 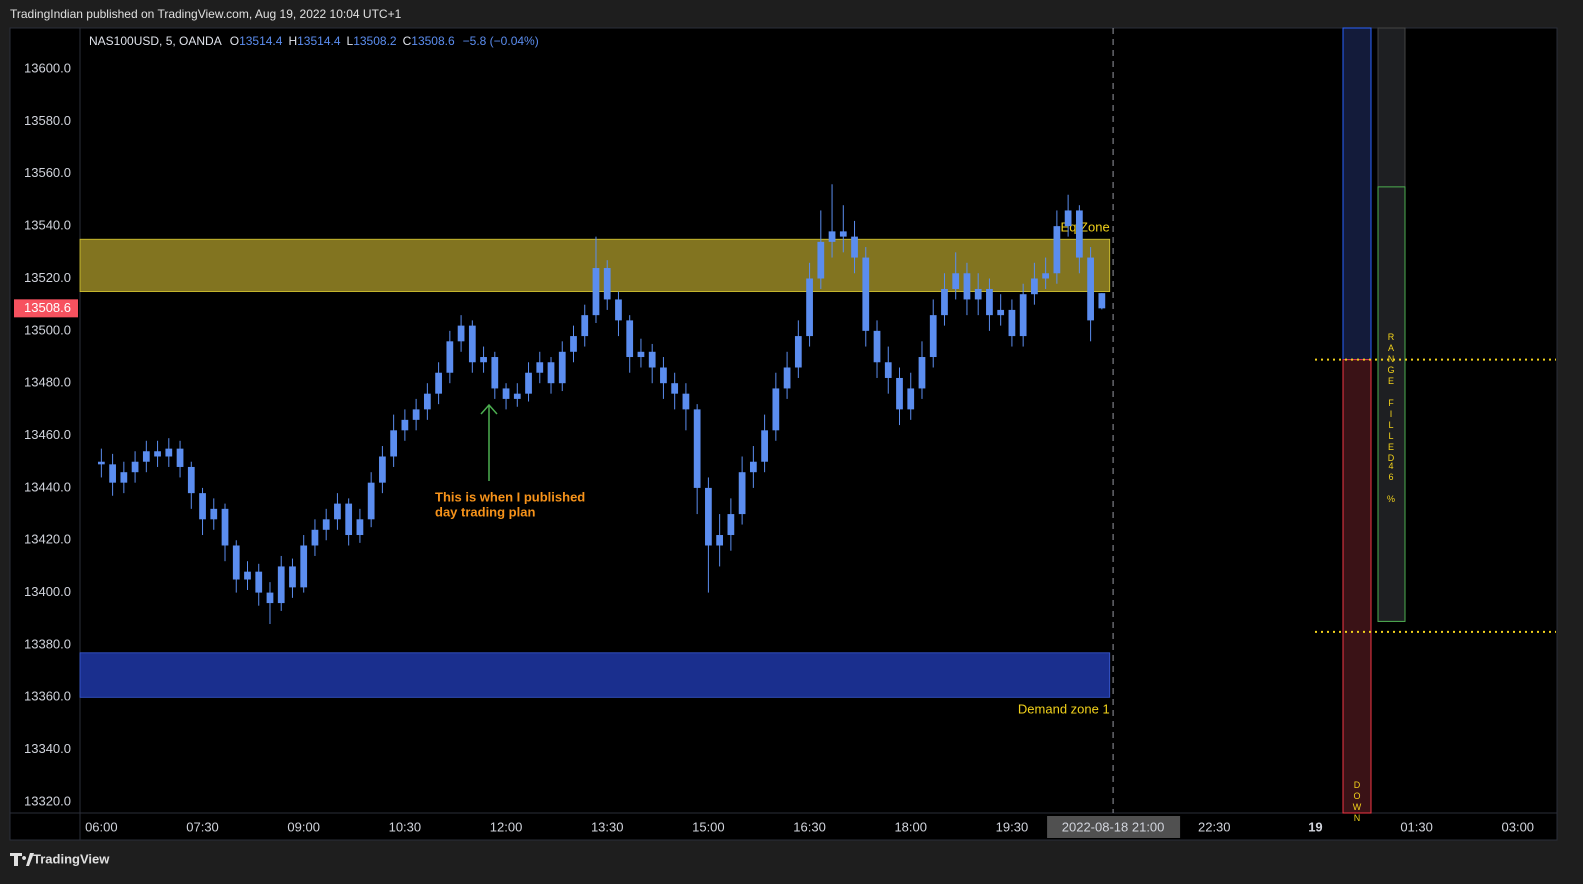 I want to click on y-tick-label: 13500.0, so click(x=47, y=329).